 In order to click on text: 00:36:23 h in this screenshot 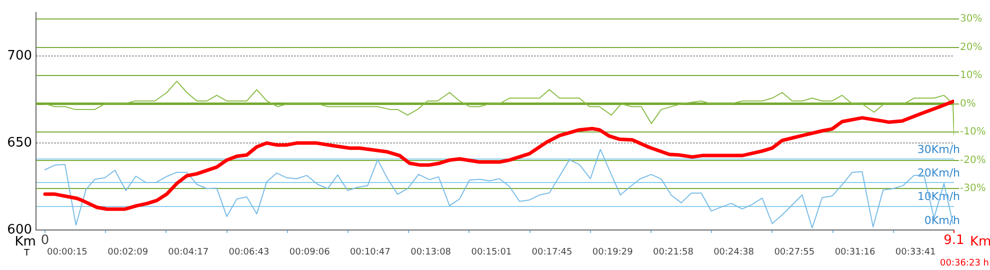, I will do `click(964, 263)`.